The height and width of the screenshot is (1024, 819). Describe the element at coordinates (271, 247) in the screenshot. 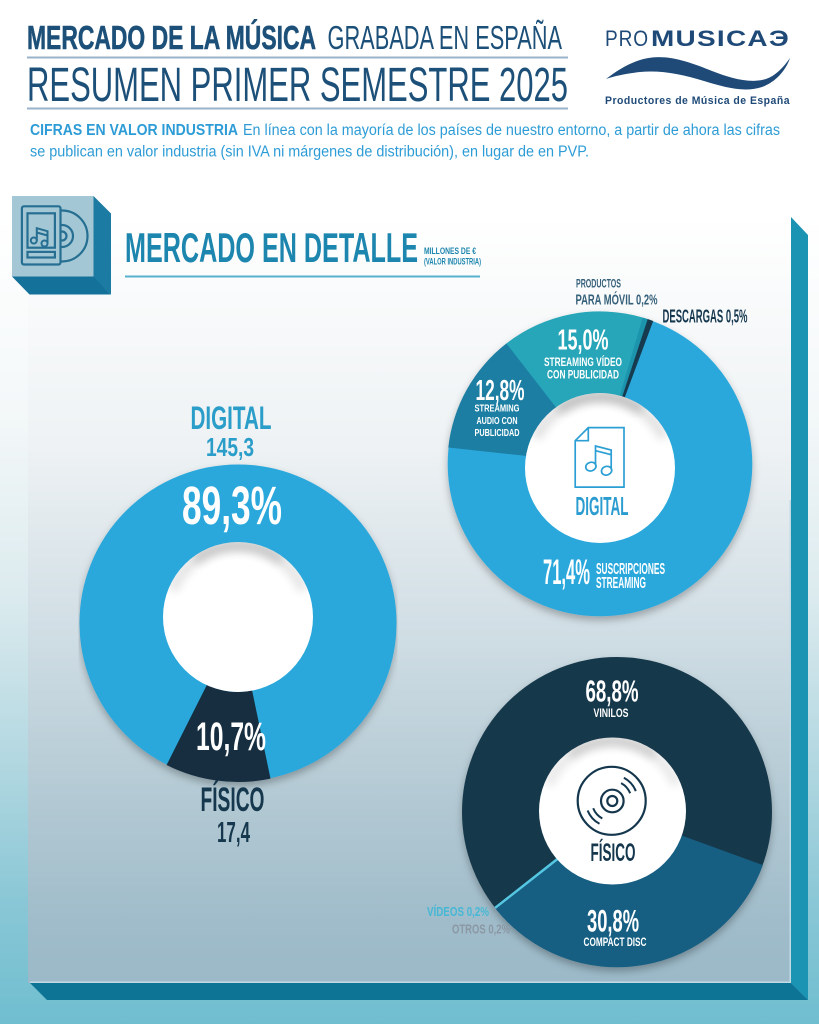

I see `svg-text: MERCADO EN DETALLE` at that location.